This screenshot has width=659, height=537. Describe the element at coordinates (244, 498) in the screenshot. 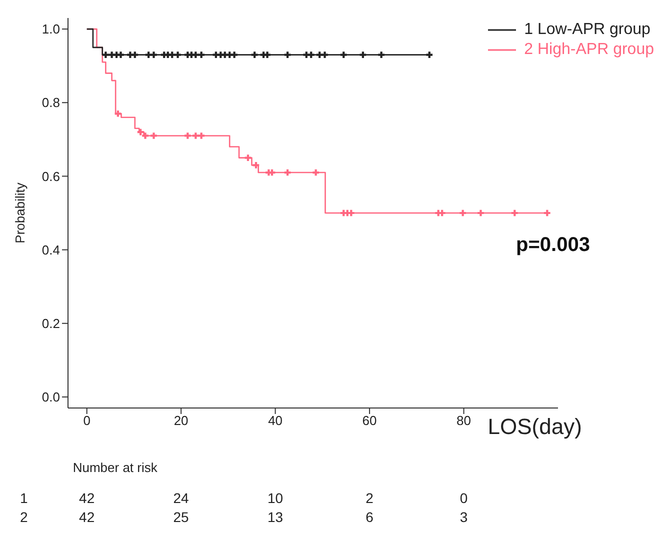

I see `text: 1 42 24 10 2 0` at that location.